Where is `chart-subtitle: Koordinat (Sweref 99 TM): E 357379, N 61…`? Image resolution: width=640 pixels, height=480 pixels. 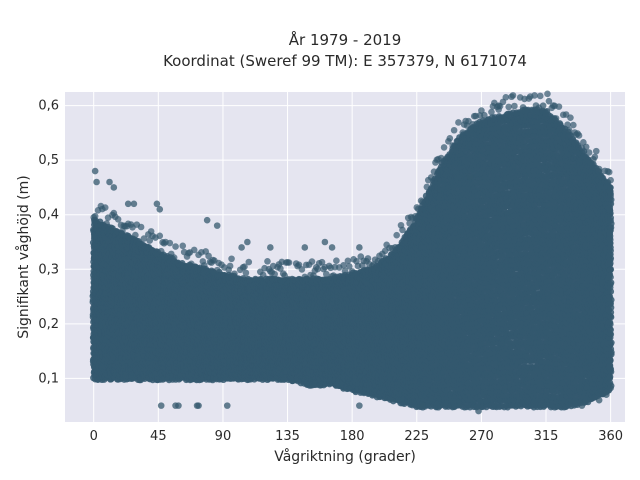
chart-subtitle: Koordinat (Sweref 99 TM): E 357379, N 61… is located at coordinates (345, 61).